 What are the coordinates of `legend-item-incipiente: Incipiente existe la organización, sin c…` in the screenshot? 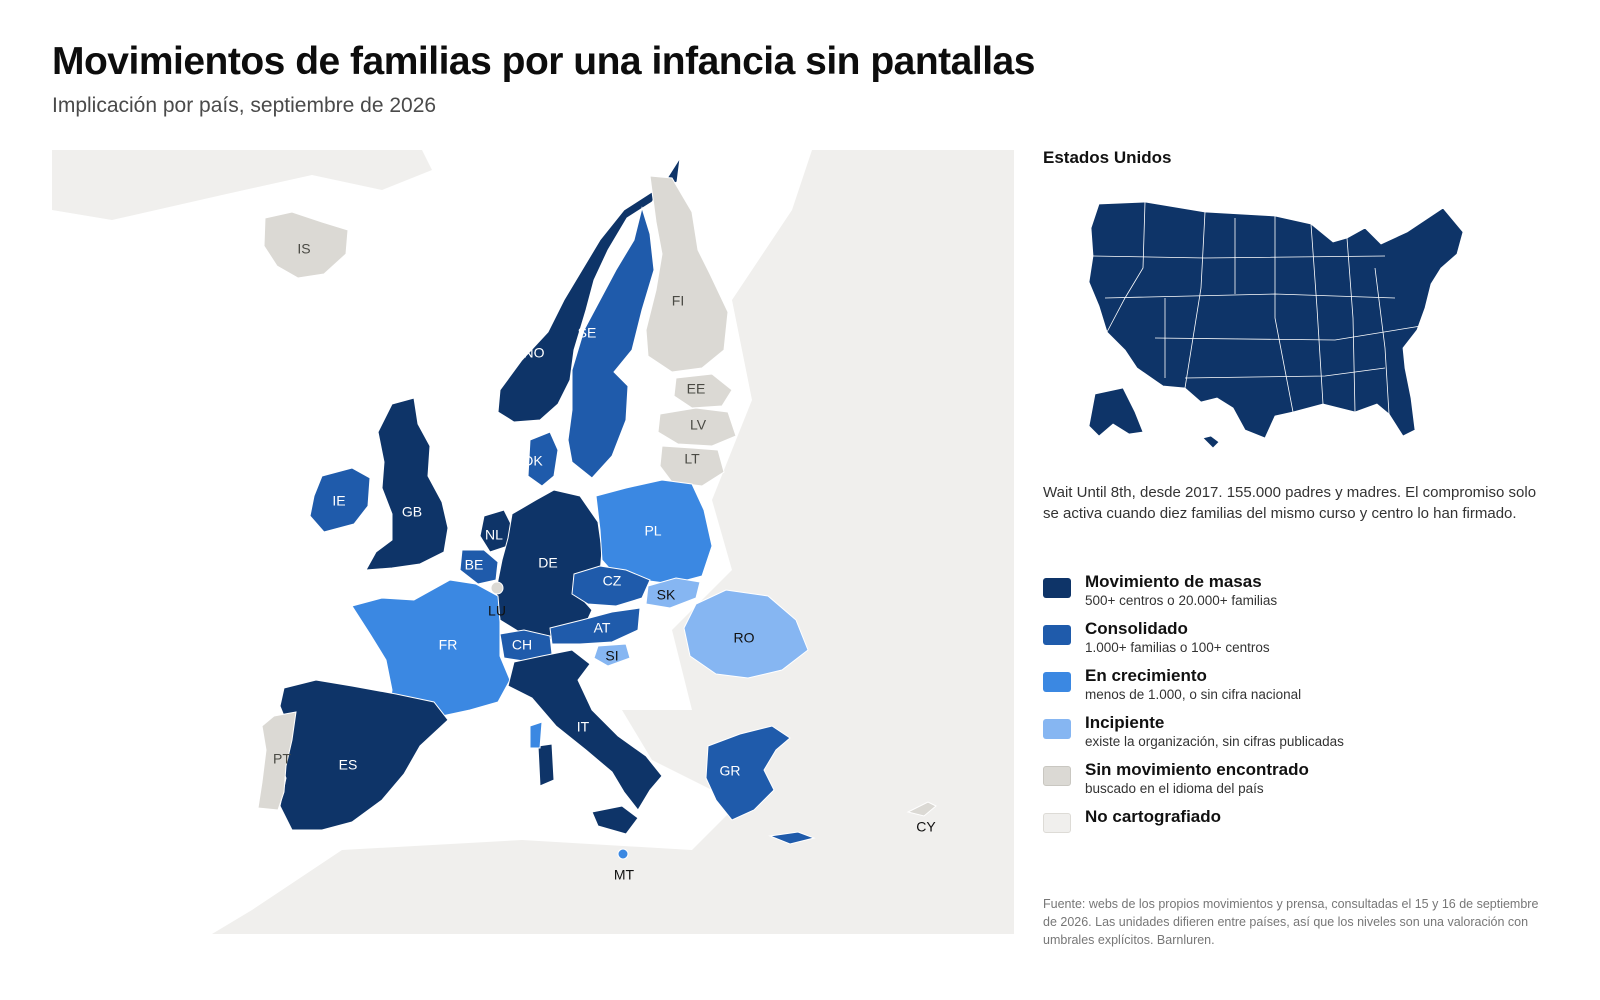 It's located at (1293, 736).